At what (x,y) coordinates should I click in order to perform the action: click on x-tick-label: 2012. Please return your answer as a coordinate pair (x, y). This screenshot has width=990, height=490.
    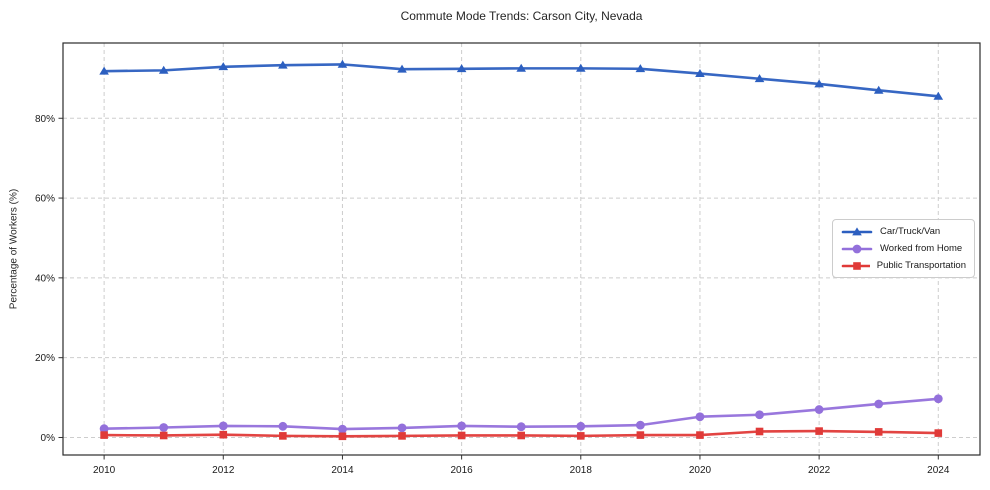
    Looking at the image, I should click on (223, 470).